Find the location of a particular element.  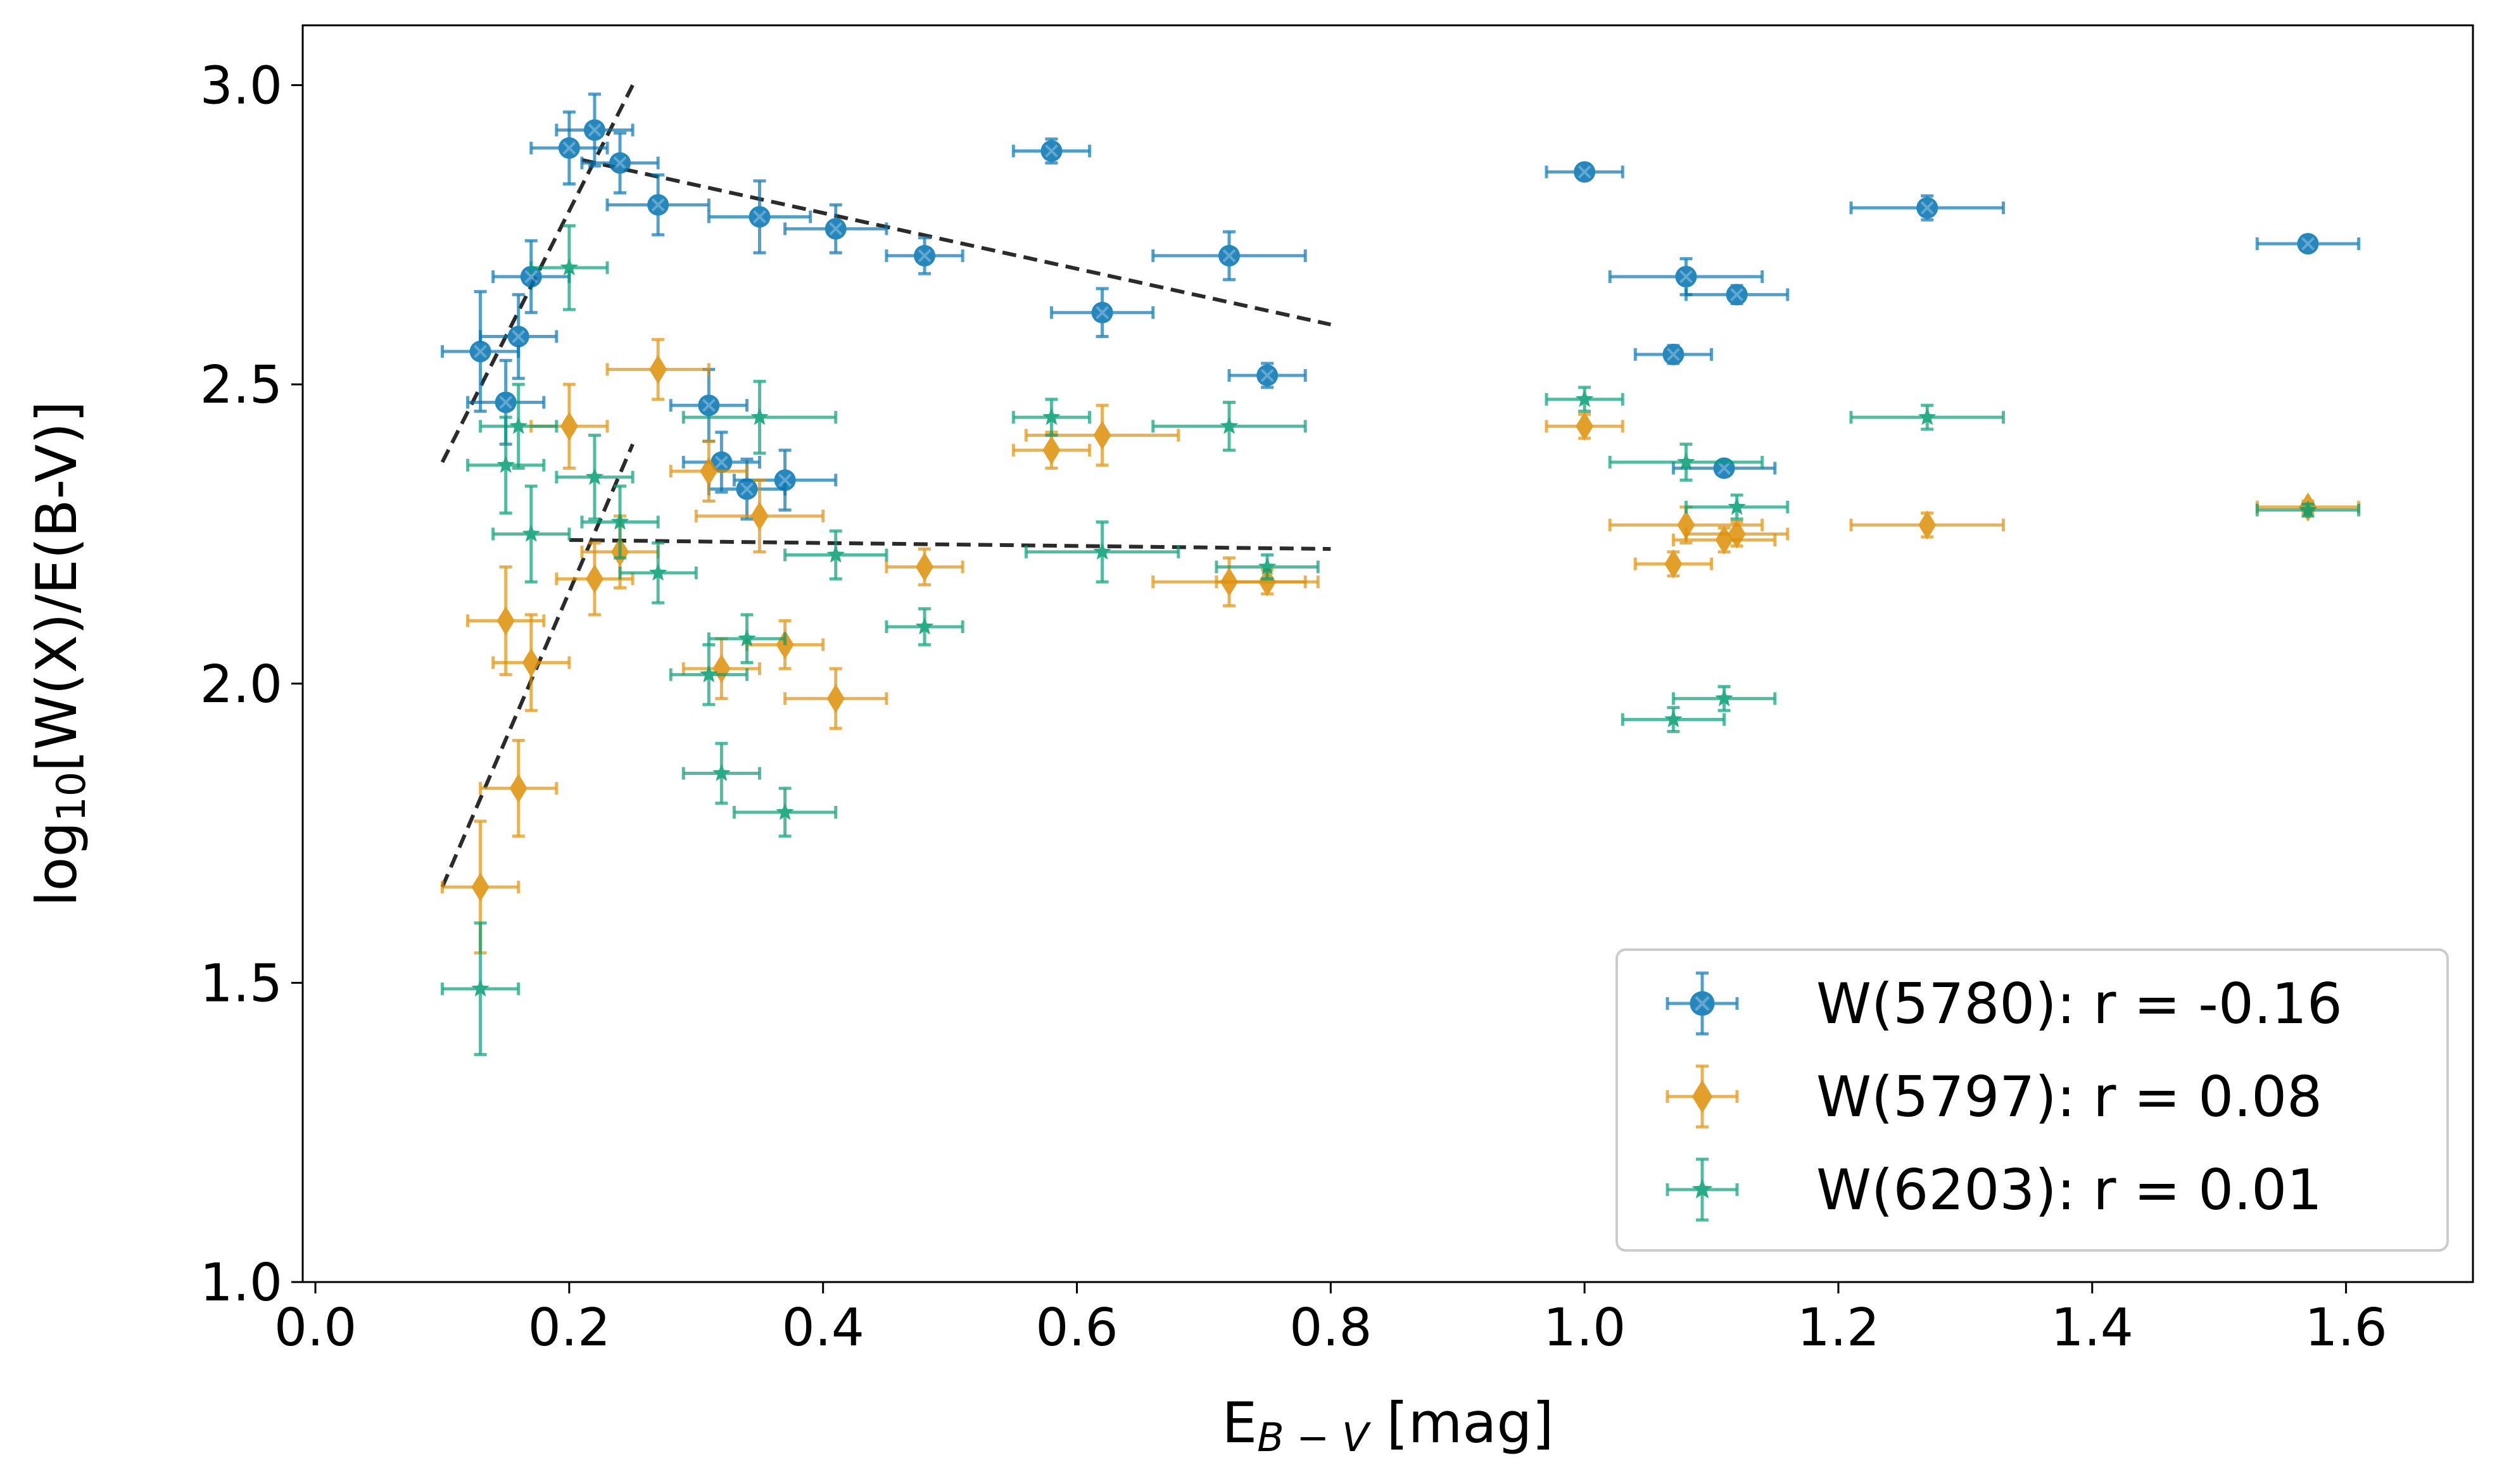

y-tick-label: 3.0 is located at coordinates (241, 86).